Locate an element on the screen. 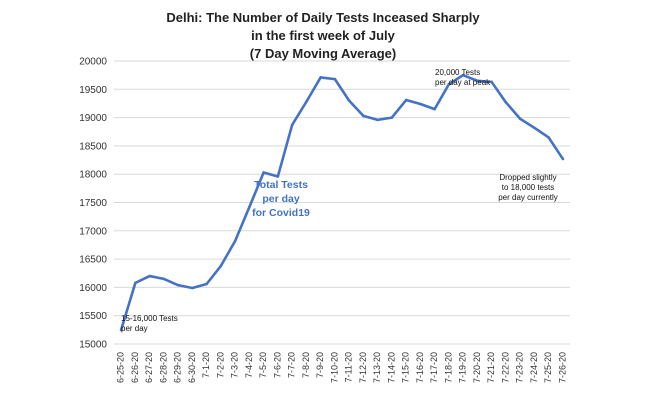 The height and width of the screenshot is (400, 650). annotation-end-line-1: Dropped slightly is located at coordinates (527, 177).